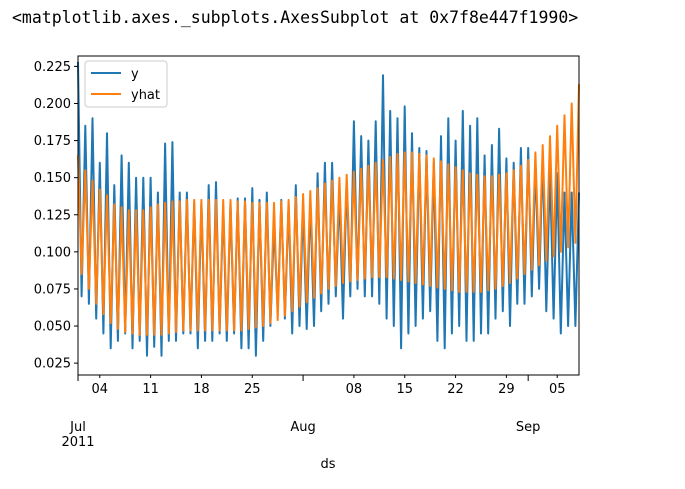 The image size is (685, 489). I want to click on x-major-tick-label: Jul, so click(77, 427).